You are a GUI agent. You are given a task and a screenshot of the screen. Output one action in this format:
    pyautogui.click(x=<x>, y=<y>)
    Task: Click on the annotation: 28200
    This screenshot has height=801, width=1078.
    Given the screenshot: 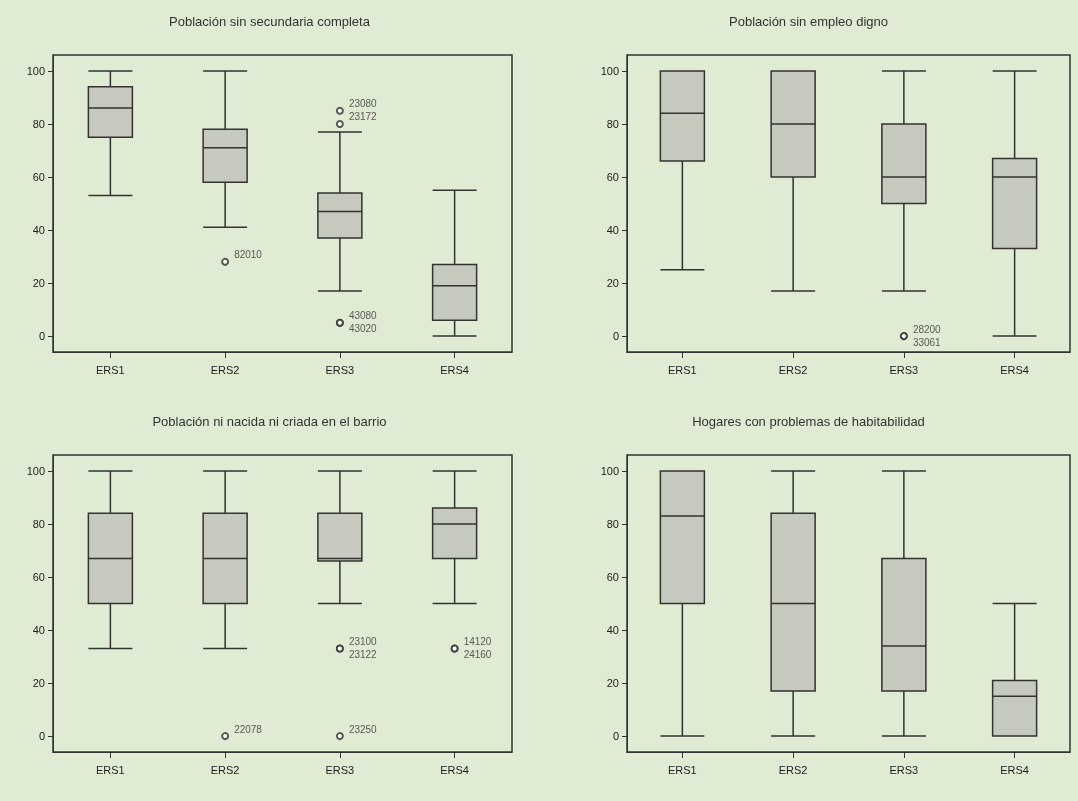 What is the action you would take?
    pyautogui.click(x=927, y=329)
    